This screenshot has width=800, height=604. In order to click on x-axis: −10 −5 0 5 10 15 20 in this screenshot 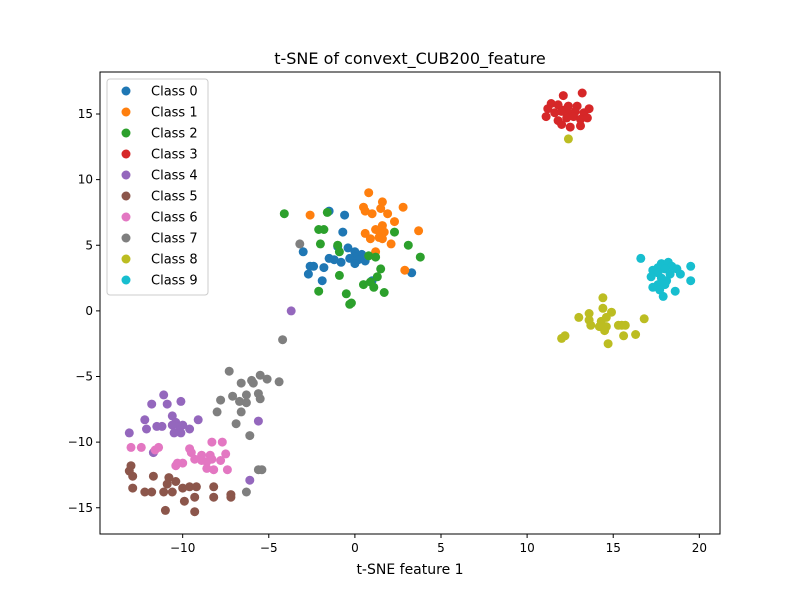, I will do `click(438, 544)`.